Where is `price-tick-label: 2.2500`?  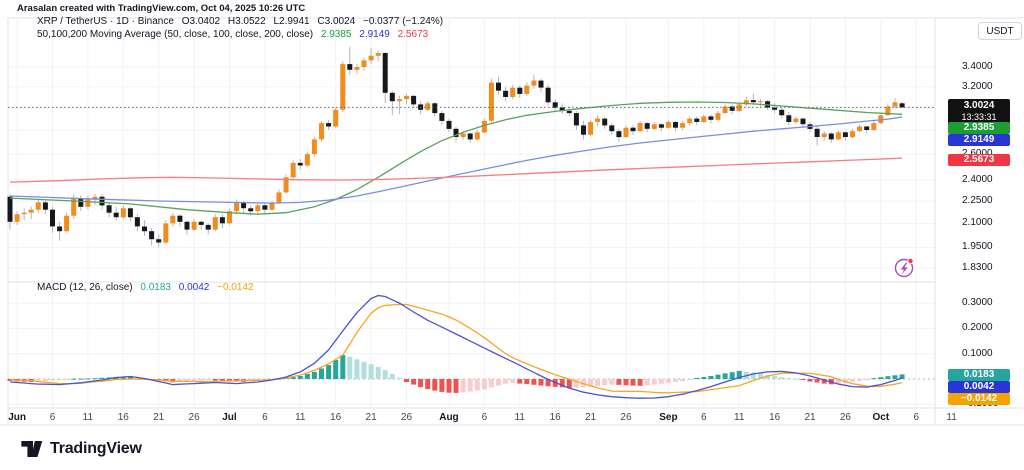
price-tick-label: 2.2500 is located at coordinates (977, 200).